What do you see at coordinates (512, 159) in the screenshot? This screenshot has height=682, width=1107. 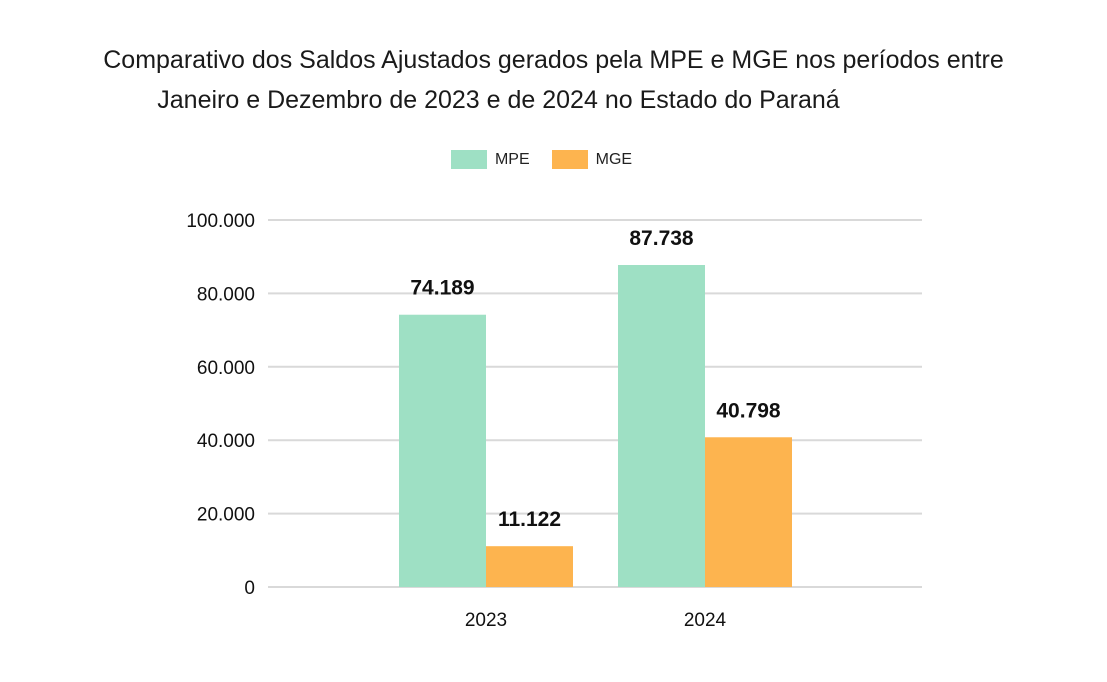 I see `legend-label-mpe: MPE` at bounding box center [512, 159].